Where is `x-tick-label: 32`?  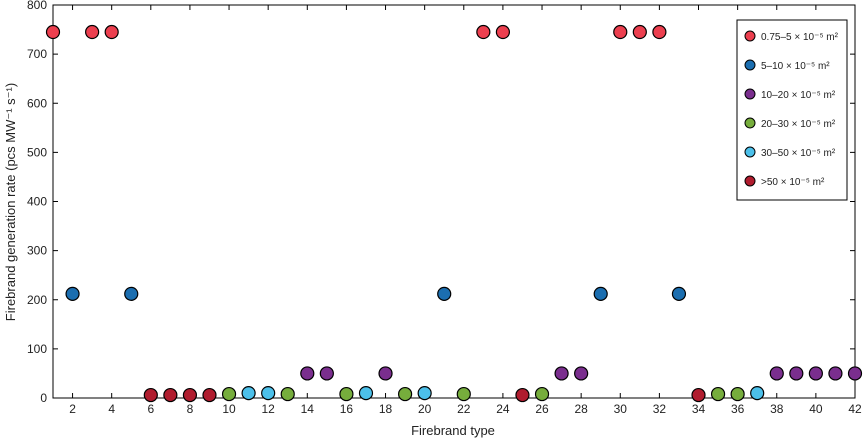
x-tick-label: 32 is located at coordinates (660, 409).